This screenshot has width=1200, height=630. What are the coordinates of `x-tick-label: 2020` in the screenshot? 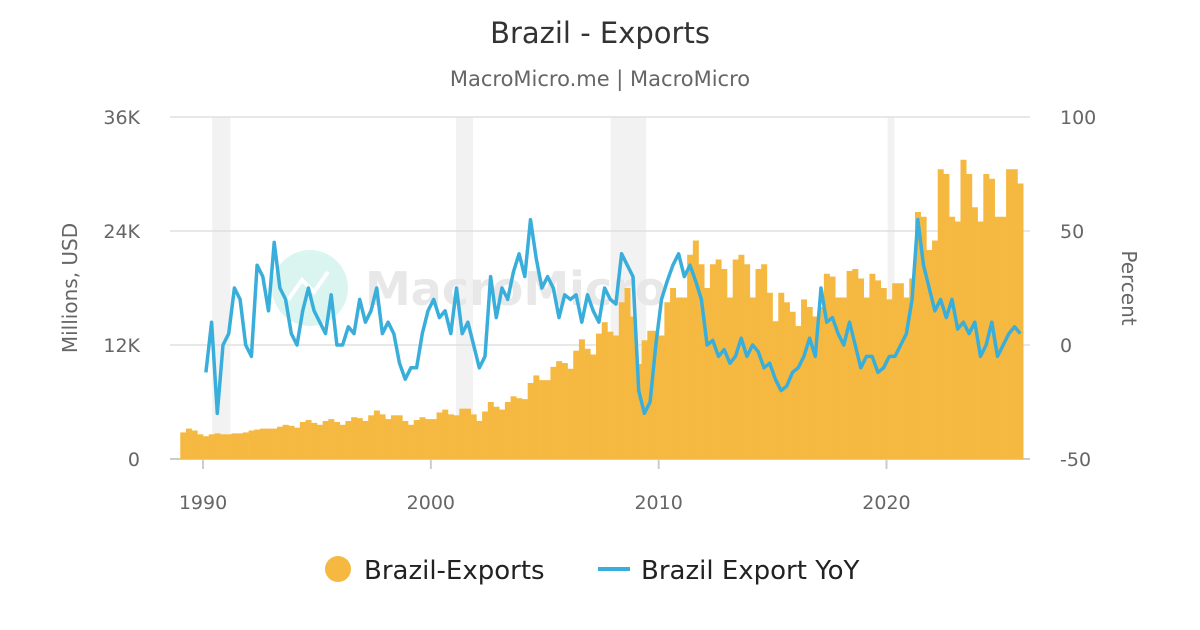 It's located at (886, 503).